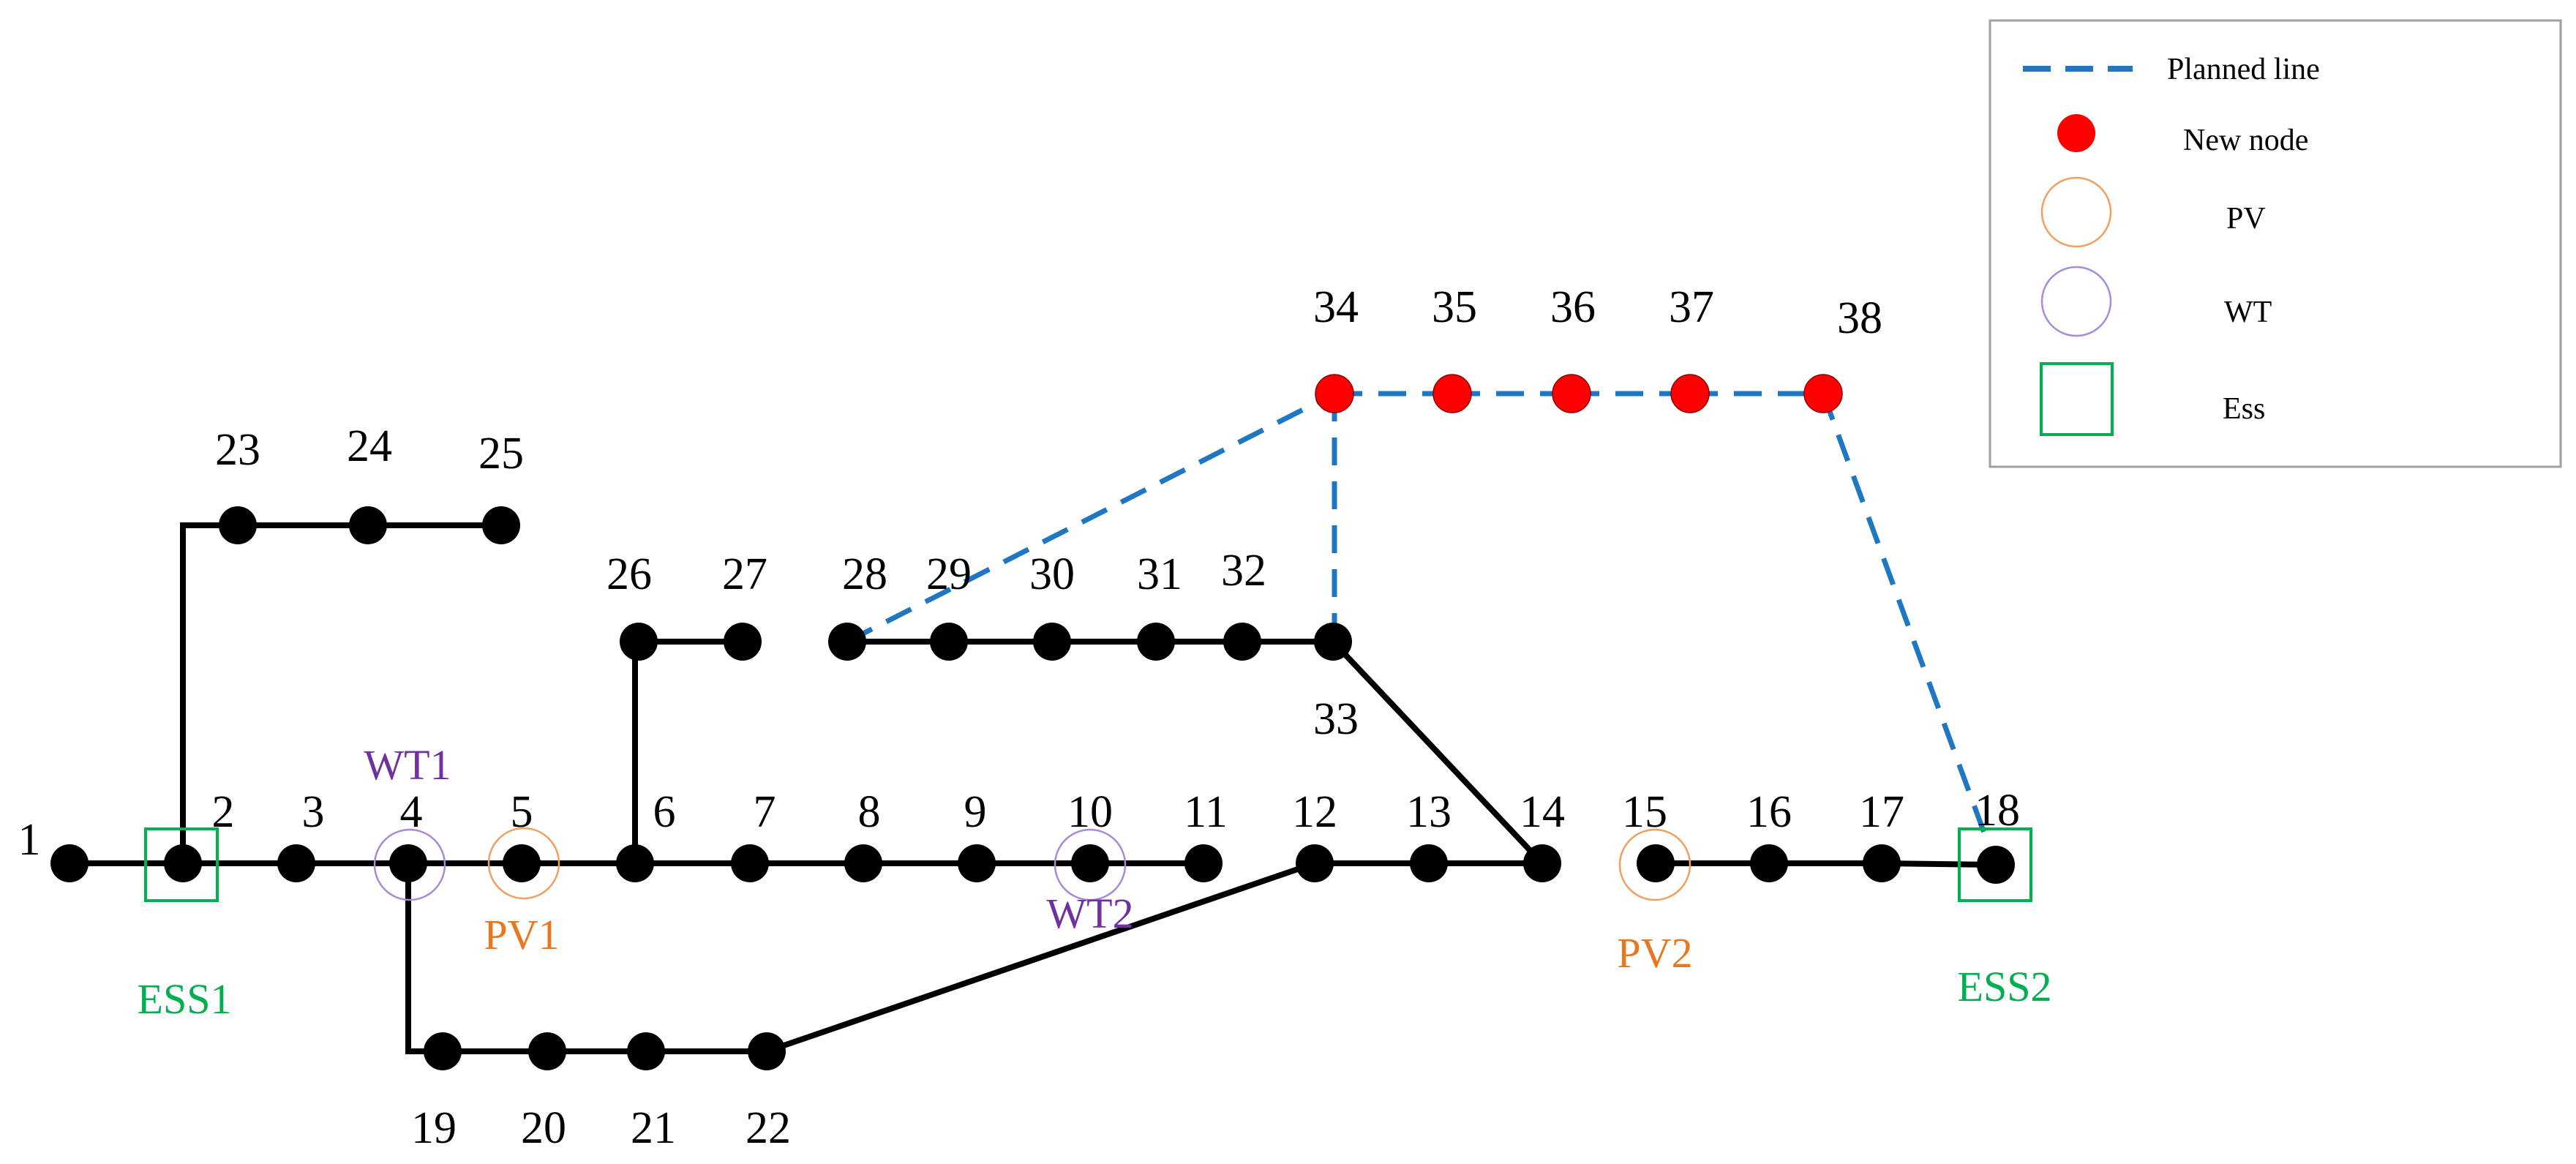 The image size is (2576, 1164). What do you see at coordinates (869, 812) in the screenshot?
I see `node-label-8: 8` at bounding box center [869, 812].